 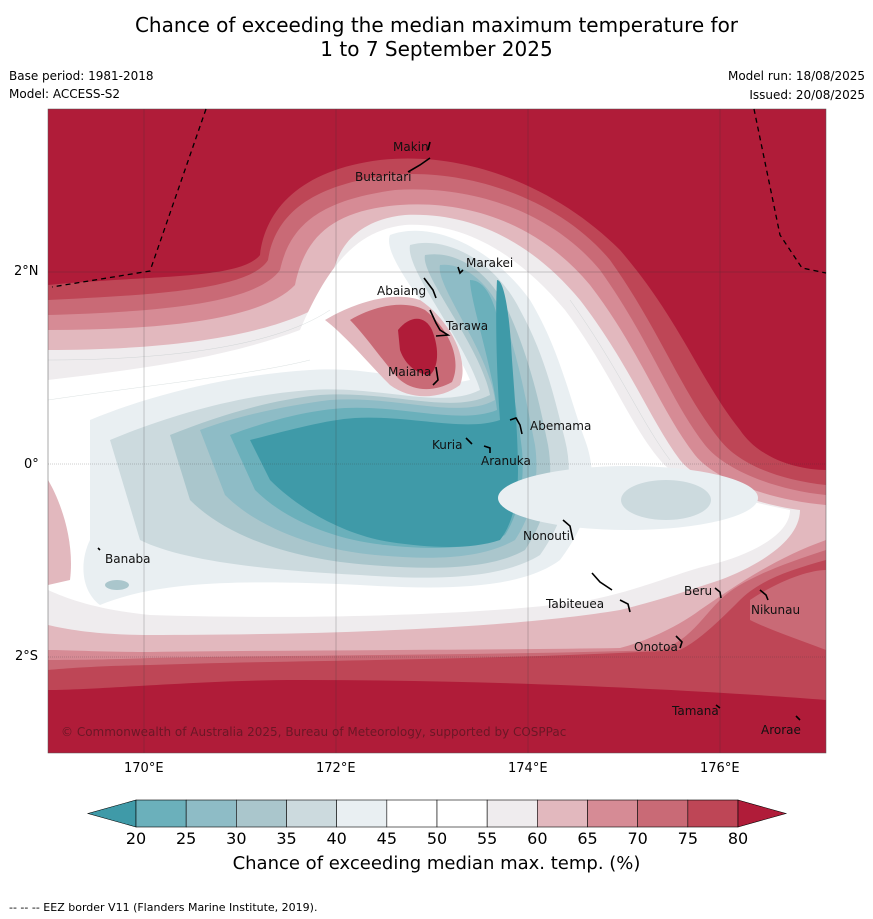 What do you see at coordinates (762, 813) in the screenshot?
I see `colorbar-high-arrow` at bounding box center [762, 813].